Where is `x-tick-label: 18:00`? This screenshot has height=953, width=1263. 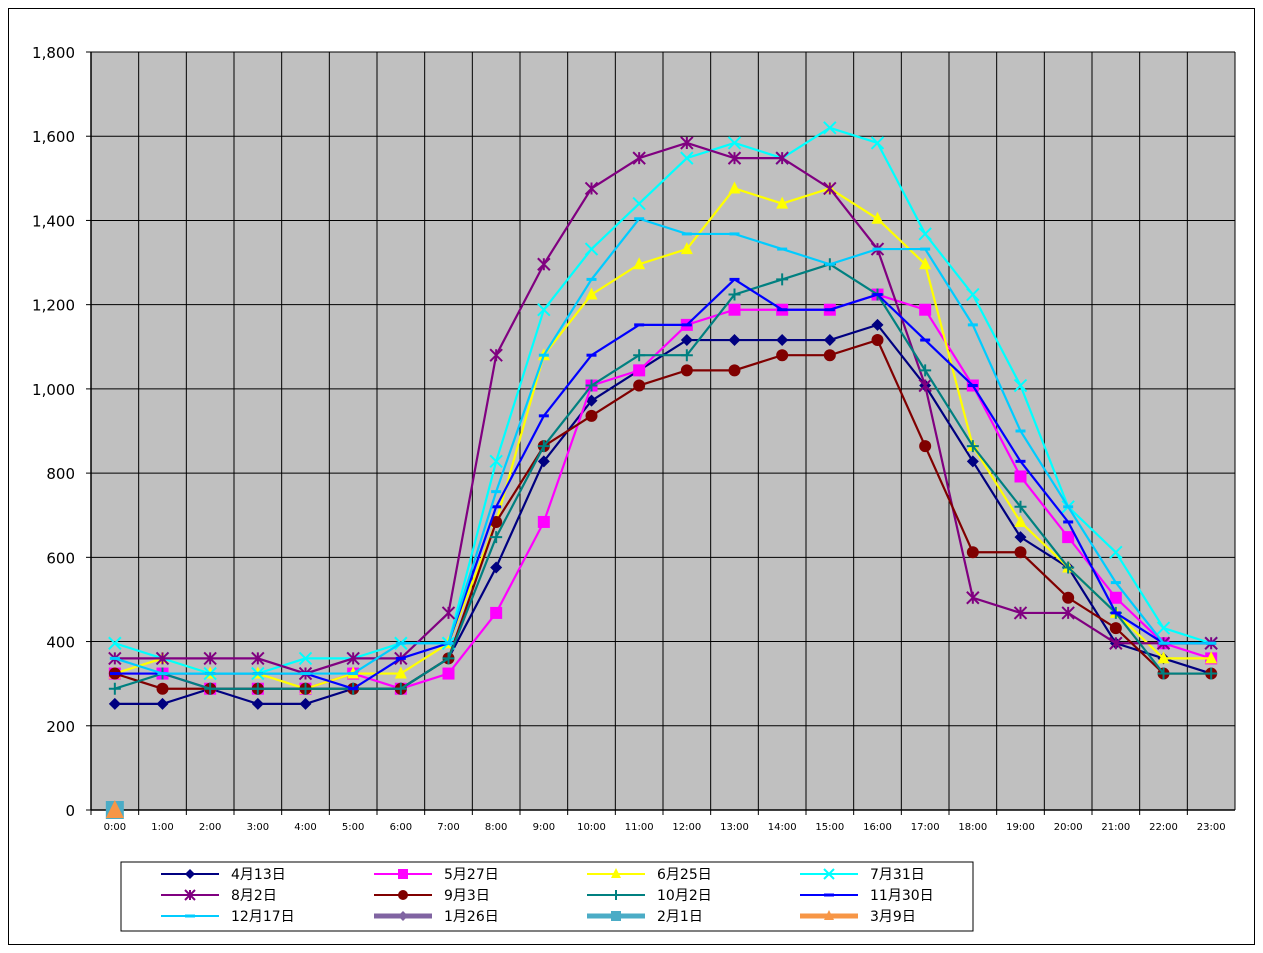 x-tick-label: 18:00 is located at coordinates (972, 827).